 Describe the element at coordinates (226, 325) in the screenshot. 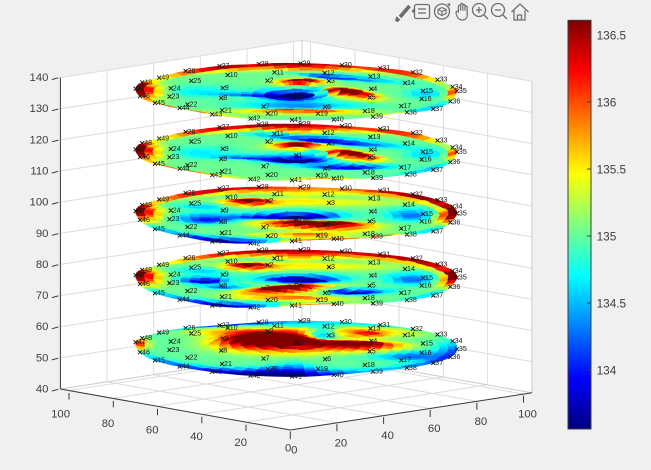

I see `svg-text: 27` at that location.